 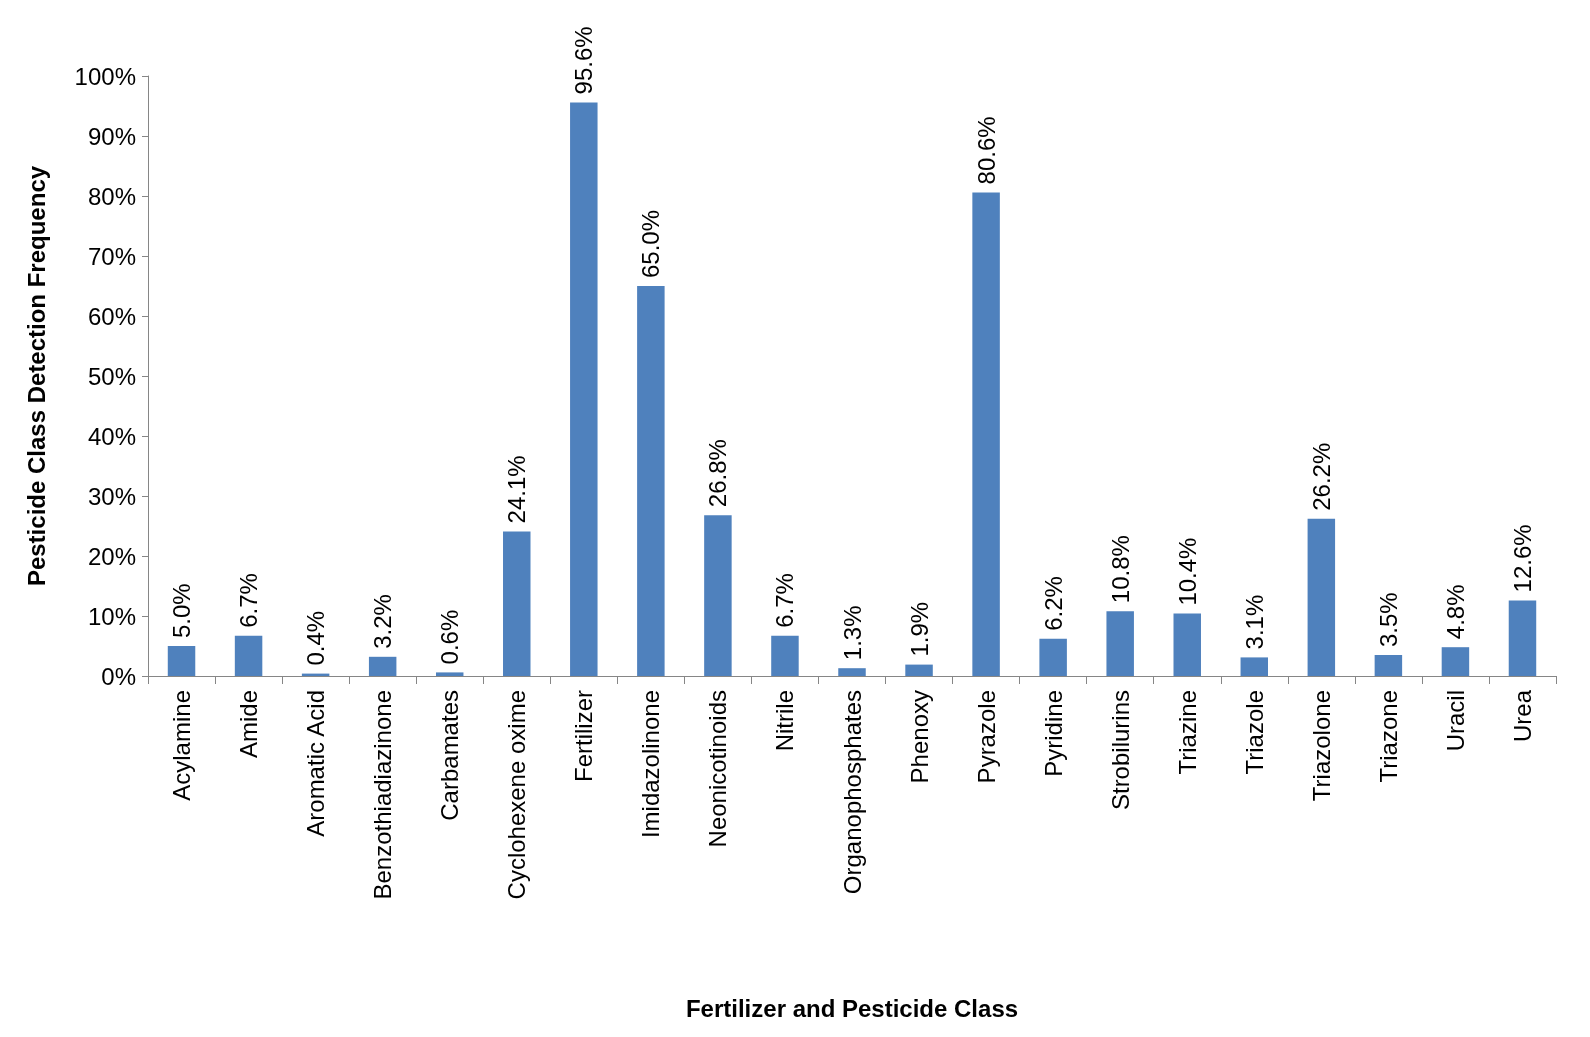 I want to click on y-tick-label: 10%, so click(x=111, y=616).